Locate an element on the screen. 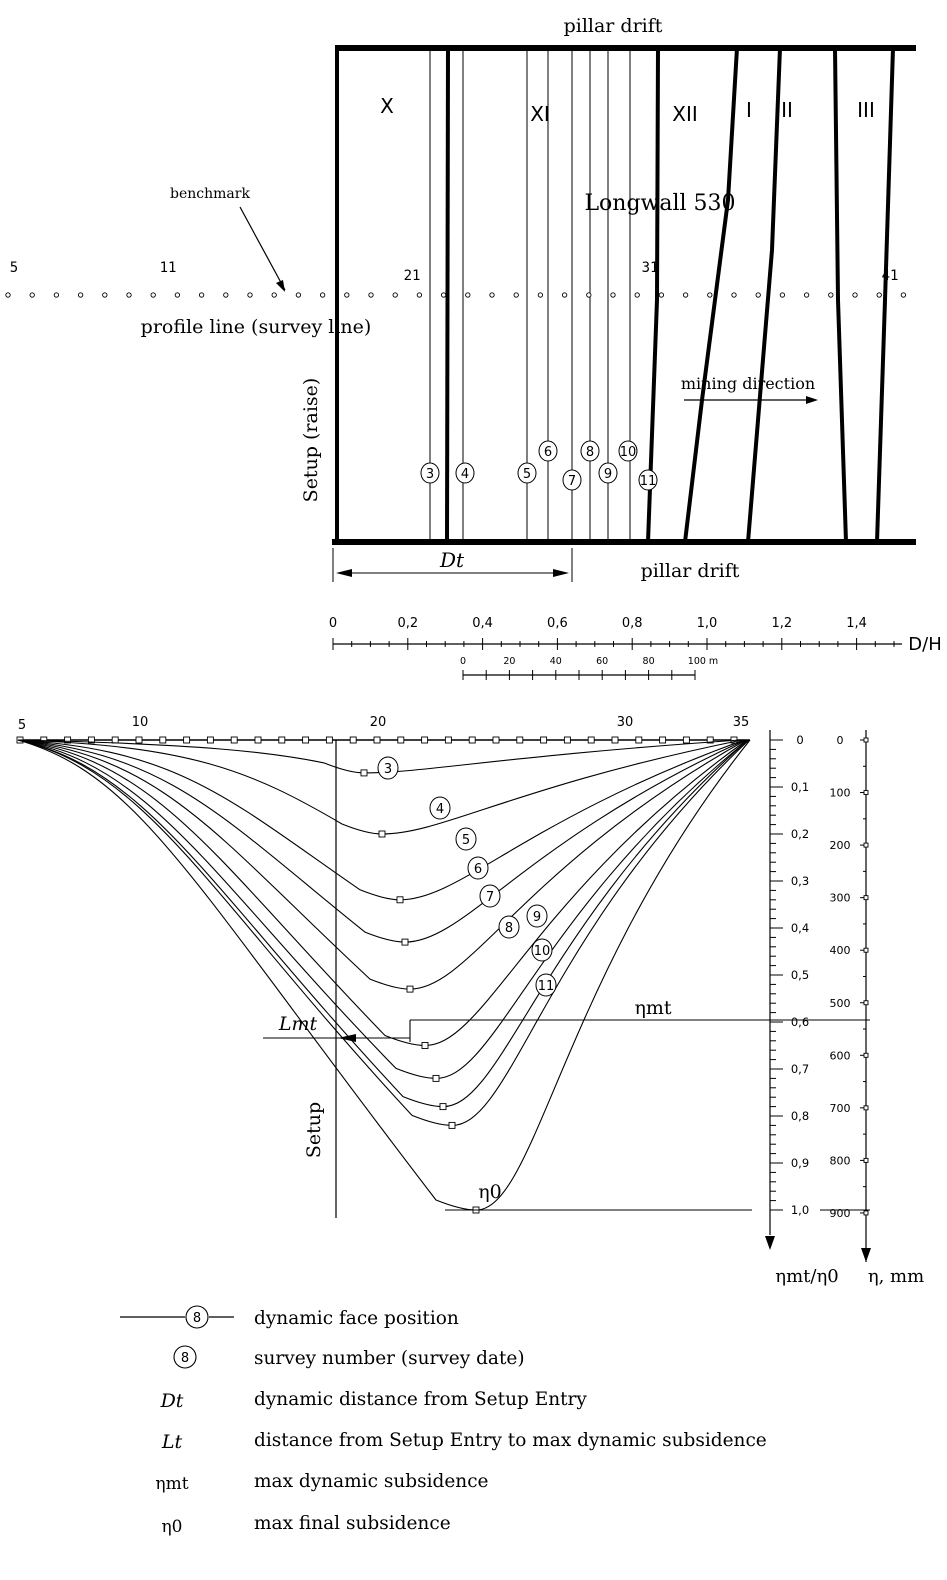 The image size is (947, 1580). lmt-label: Lmt is located at coordinates (298, 1024).